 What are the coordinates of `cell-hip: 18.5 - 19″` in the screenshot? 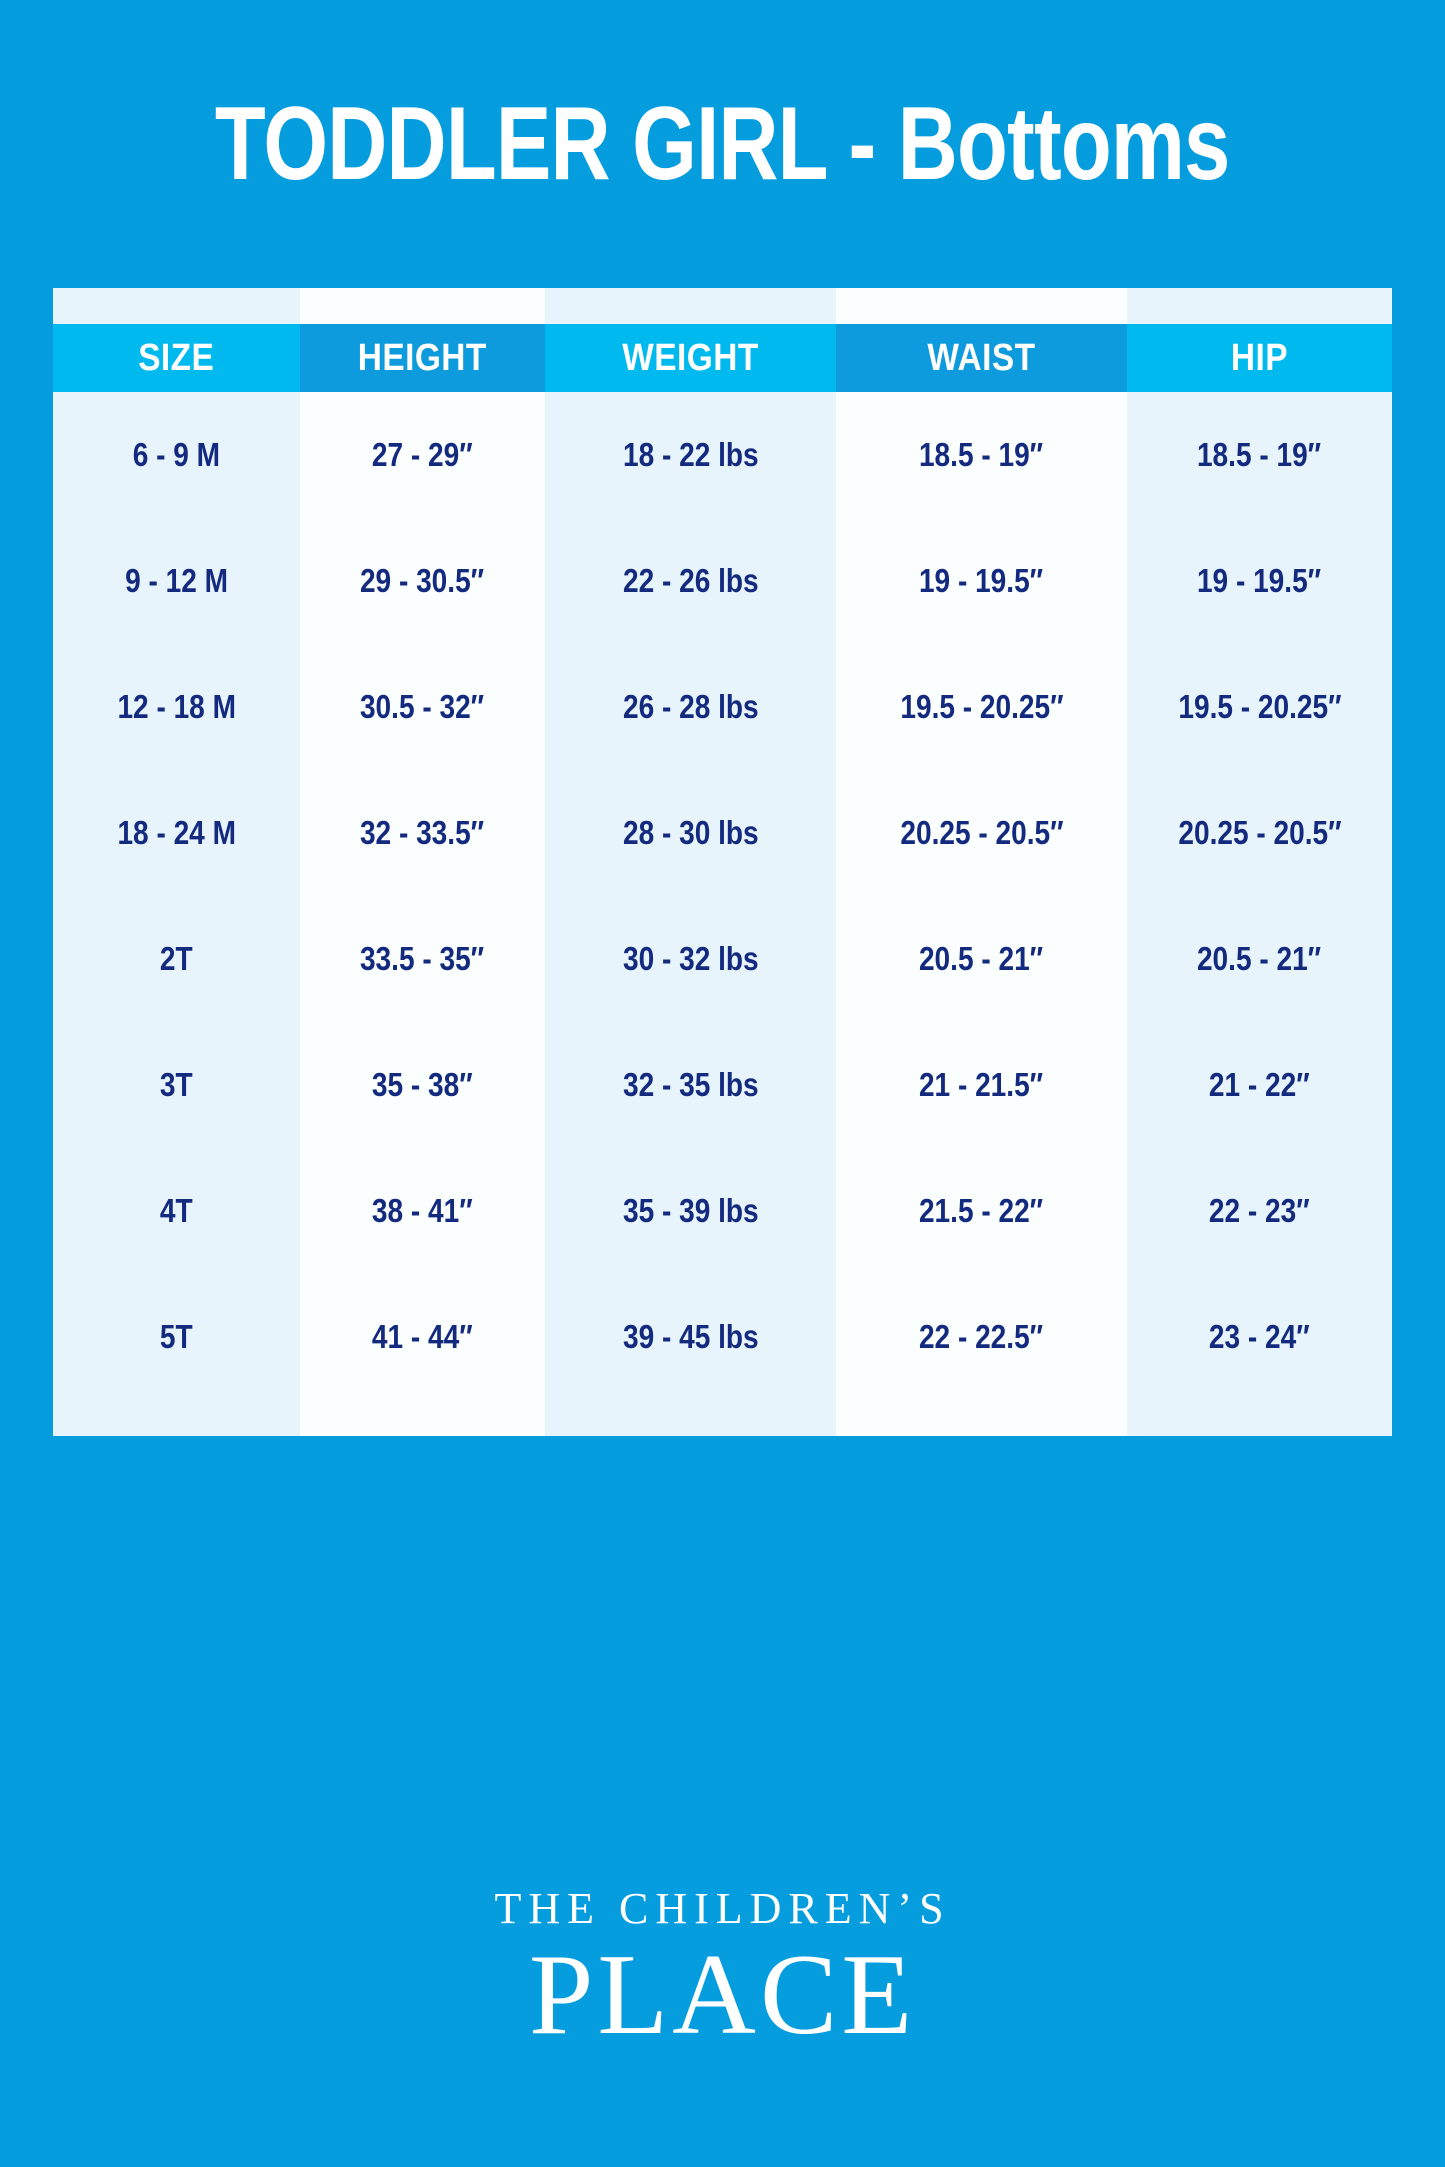 It's located at (1259, 455).